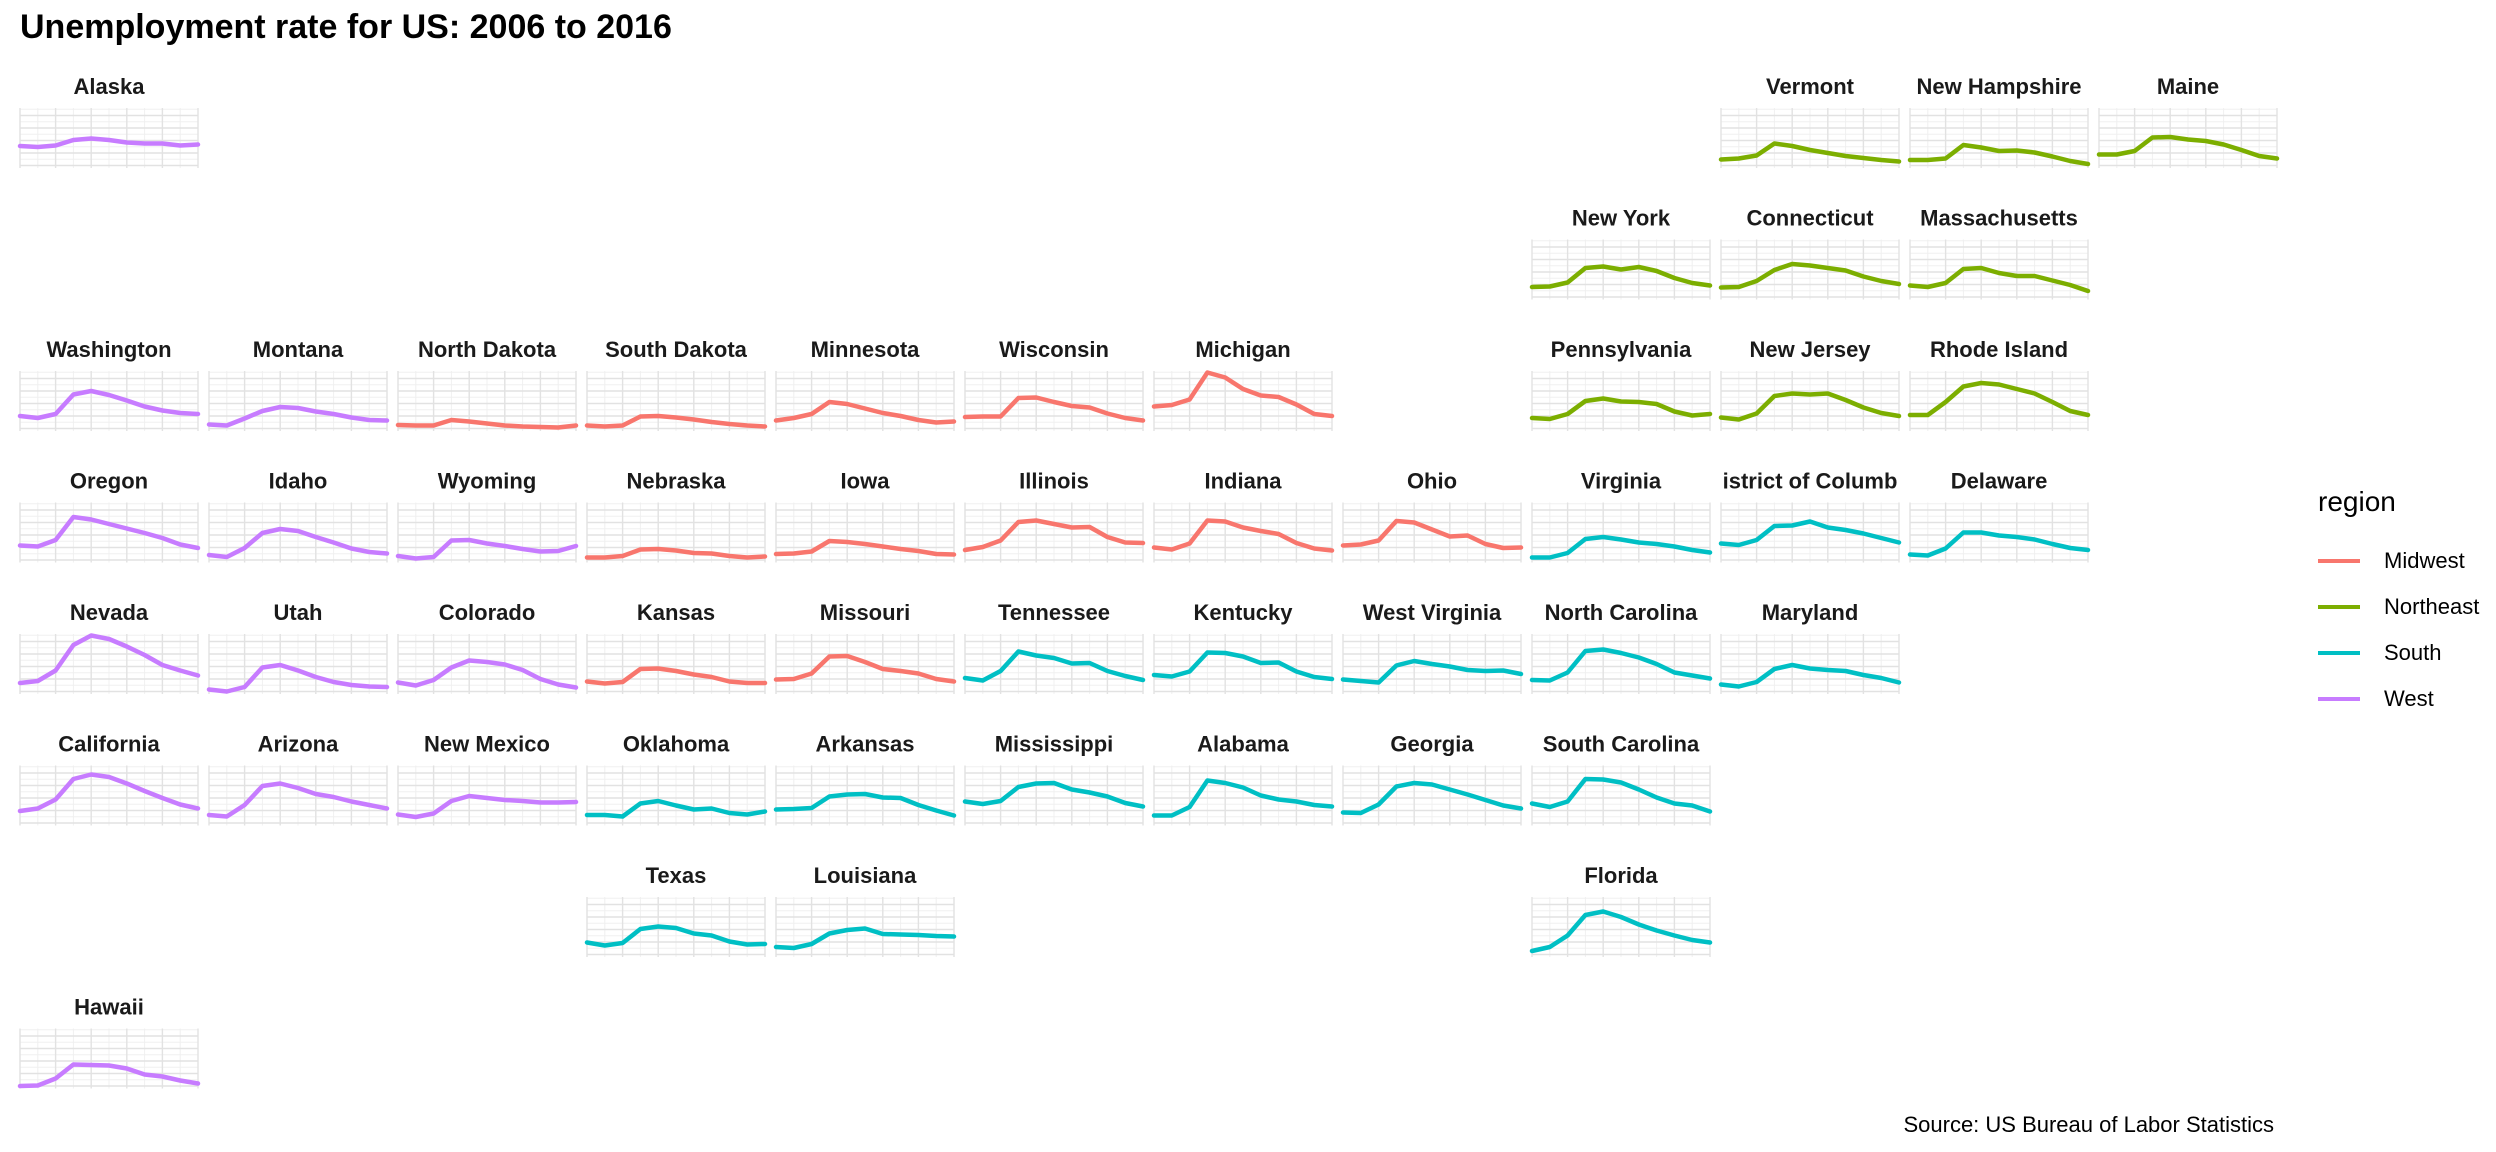  Describe the element at coordinates (109, 384) in the screenshot. I see `panel-washington: Washington` at that location.